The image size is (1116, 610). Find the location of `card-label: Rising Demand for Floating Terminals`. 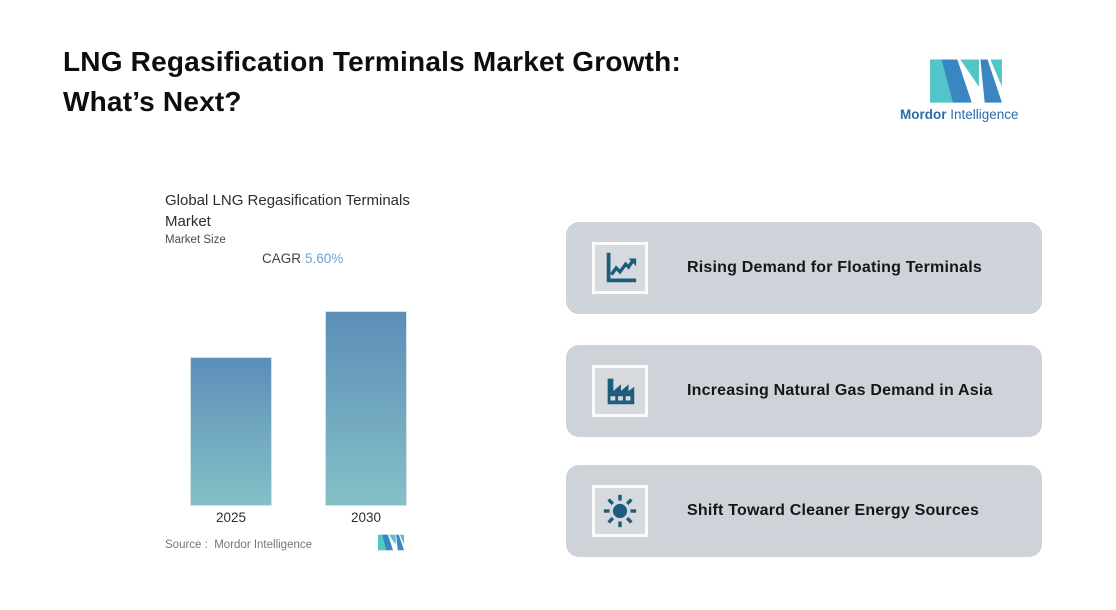

card-label: Rising Demand for Floating Terminals is located at coordinates (834, 267).